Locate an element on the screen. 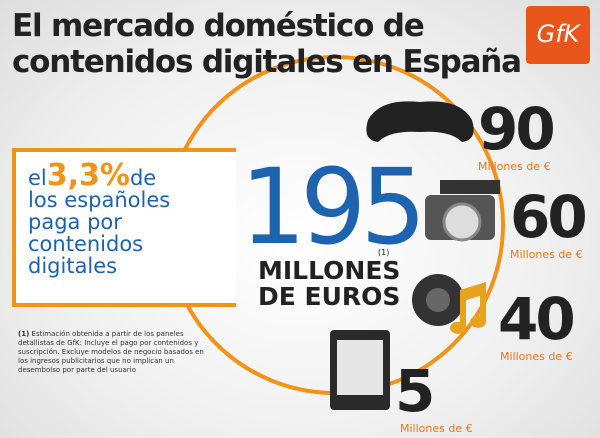 Image resolution: width=600 pixels, height=438 pixels. total-unit: DE EUROS is located at coordinates (329, 296).